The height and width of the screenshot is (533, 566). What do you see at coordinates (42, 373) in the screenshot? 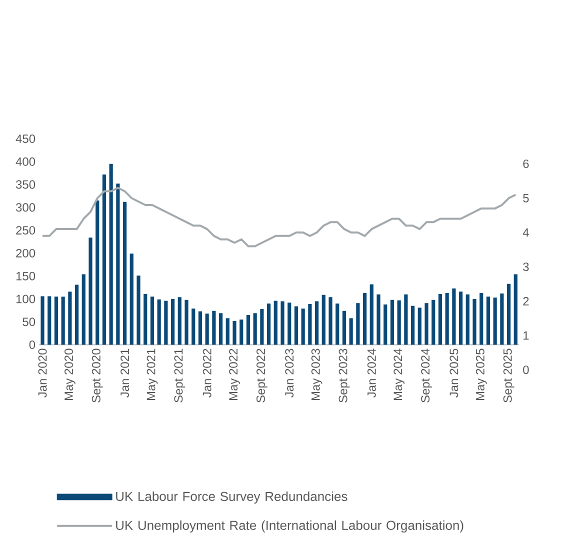
I see `x-tick-label: Jan 2020` at bounding box center [42, 373].